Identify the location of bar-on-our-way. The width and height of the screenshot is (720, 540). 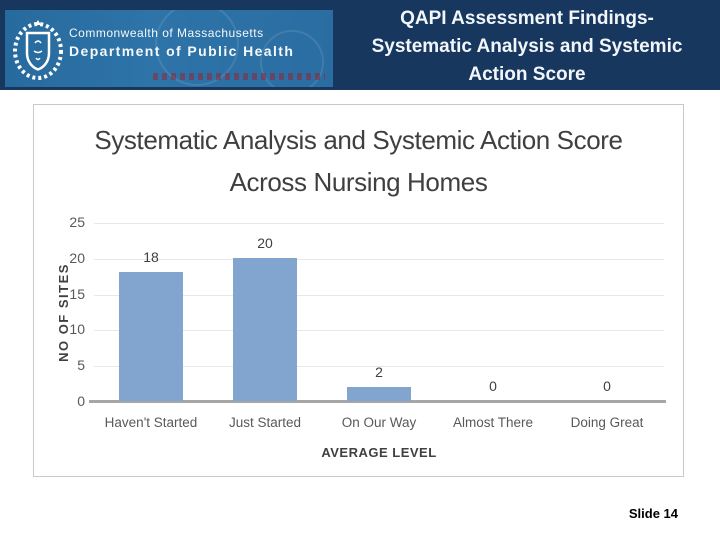
(379, 393).